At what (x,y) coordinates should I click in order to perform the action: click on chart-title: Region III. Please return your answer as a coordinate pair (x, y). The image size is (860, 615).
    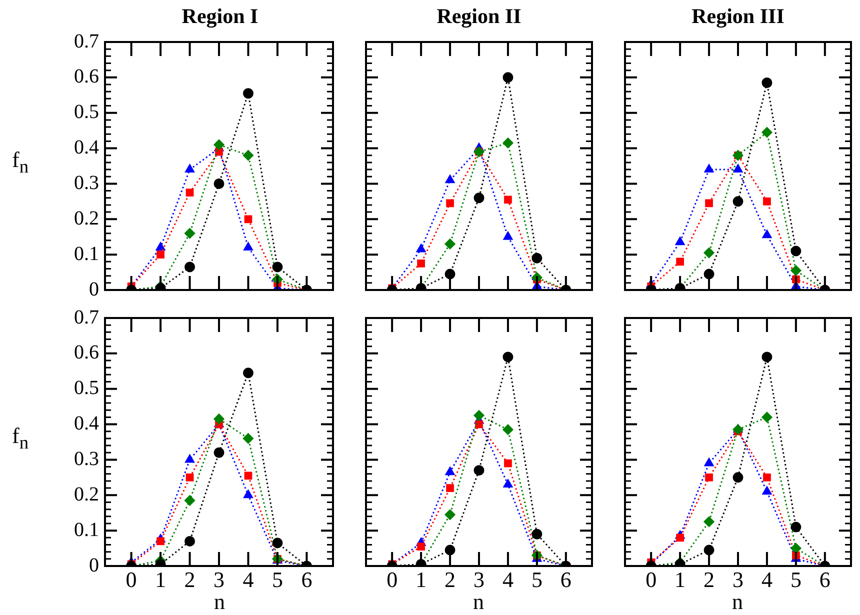
    Looking at the image, I should click on (738, 16).